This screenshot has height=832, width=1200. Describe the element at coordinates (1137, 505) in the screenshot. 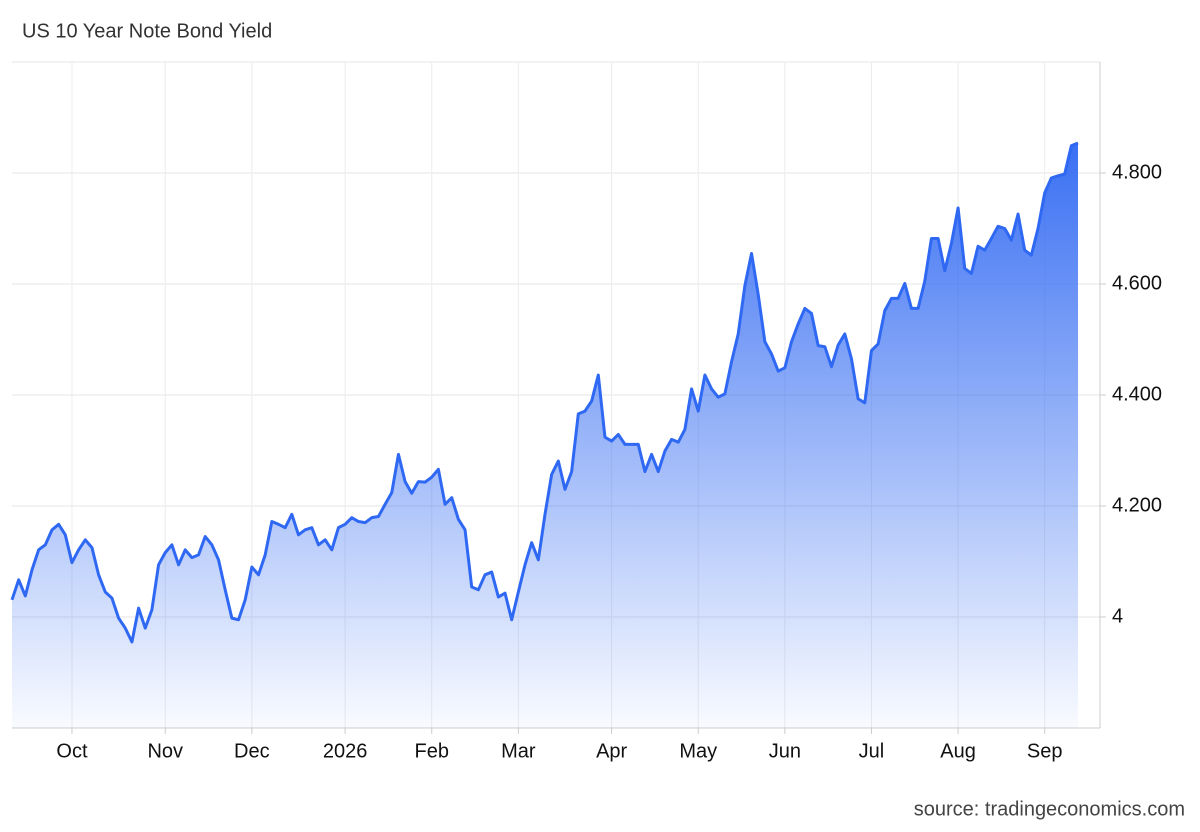

I see `y-tick-label: 4.200` at that location.